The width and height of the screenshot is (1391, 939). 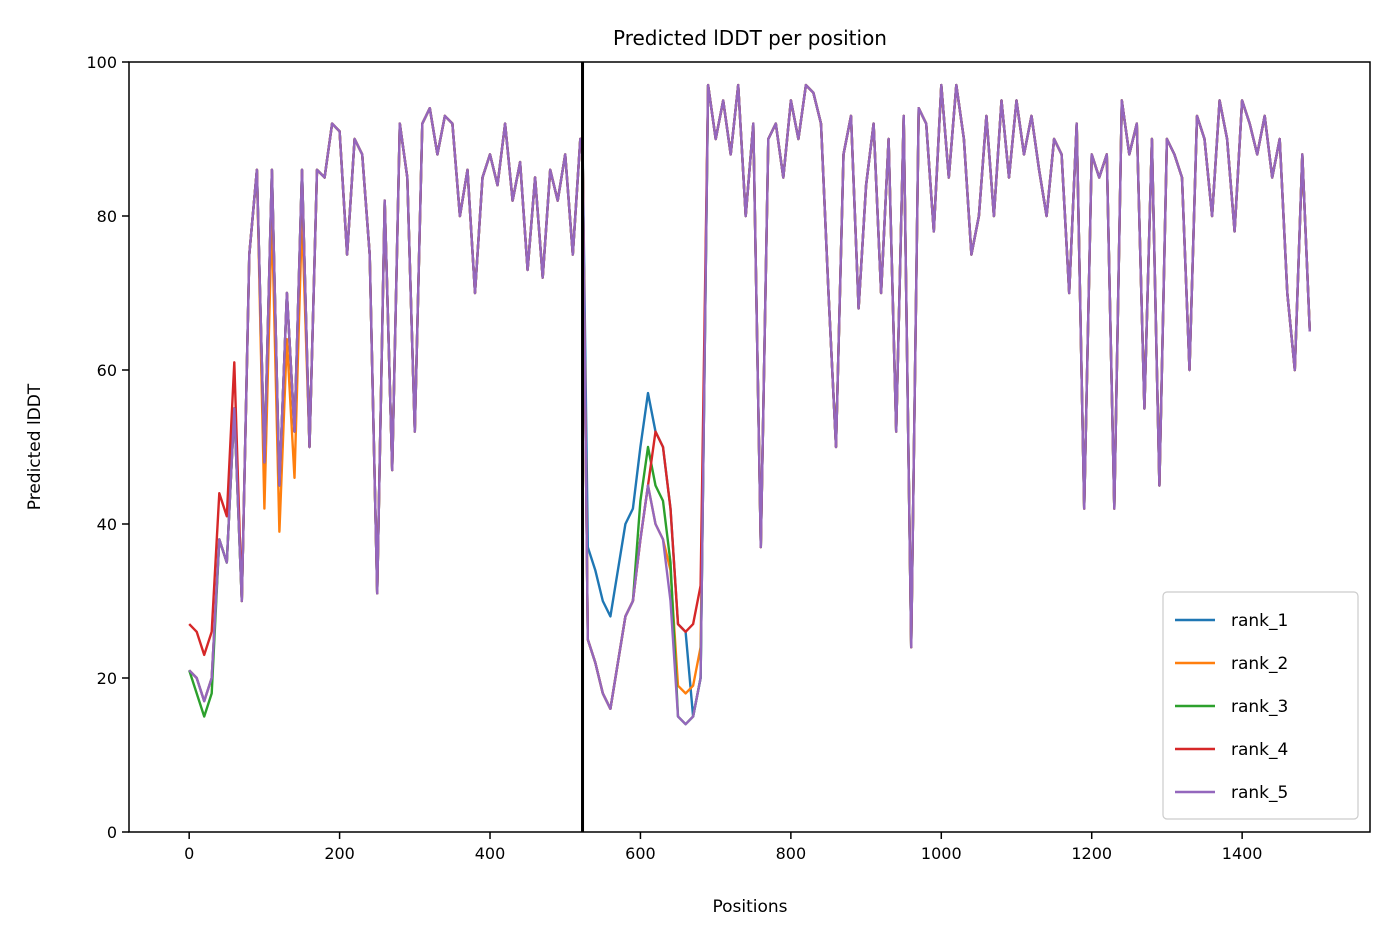 What do you see at coordinates (112, 832) in the screenshot?
I see `y-tick-label: 0` at bounding box center [112, 832].